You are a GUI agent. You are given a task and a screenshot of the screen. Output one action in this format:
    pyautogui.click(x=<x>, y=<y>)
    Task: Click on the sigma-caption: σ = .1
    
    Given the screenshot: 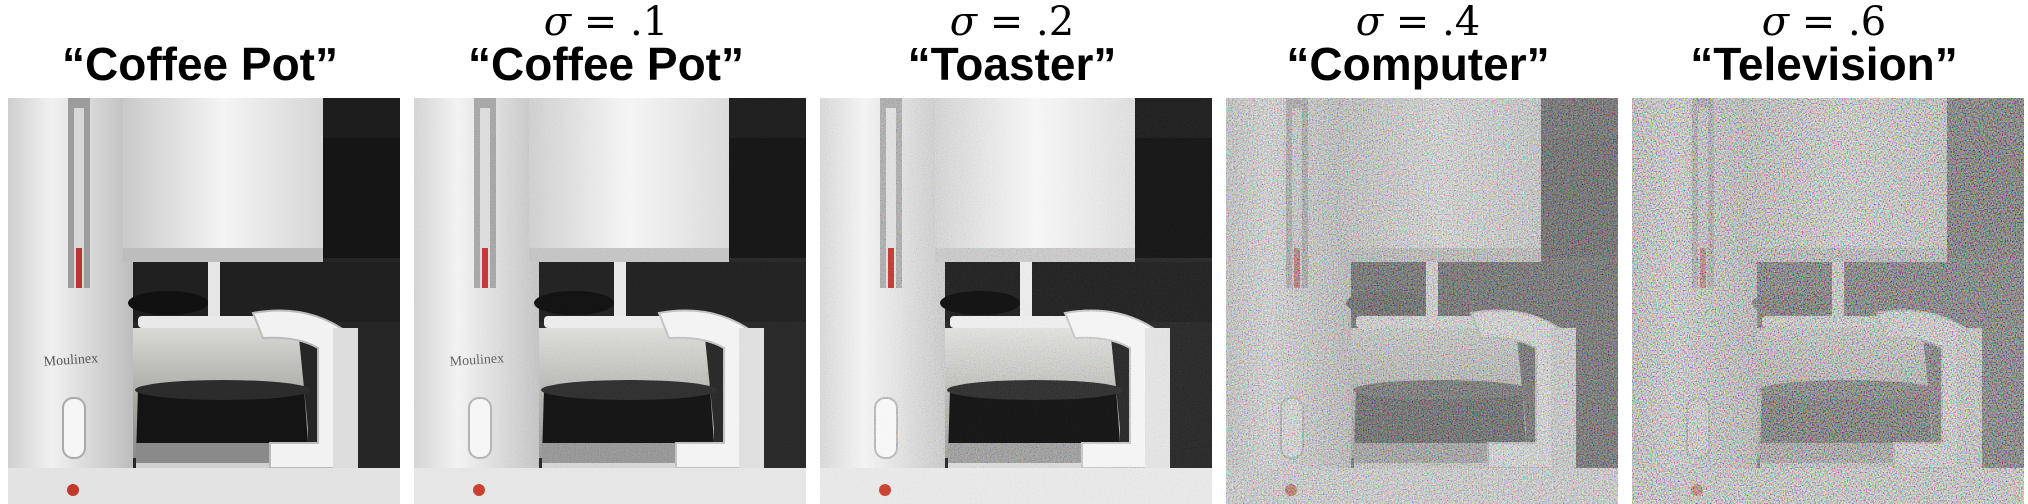 What is the action you would take?
    pyautogui.click(x=606, y=22)
    